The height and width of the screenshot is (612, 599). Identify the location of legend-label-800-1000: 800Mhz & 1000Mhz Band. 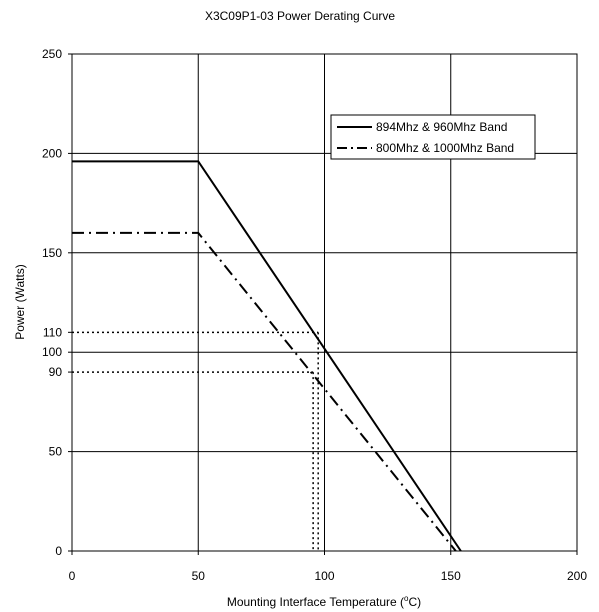
(445, 148).